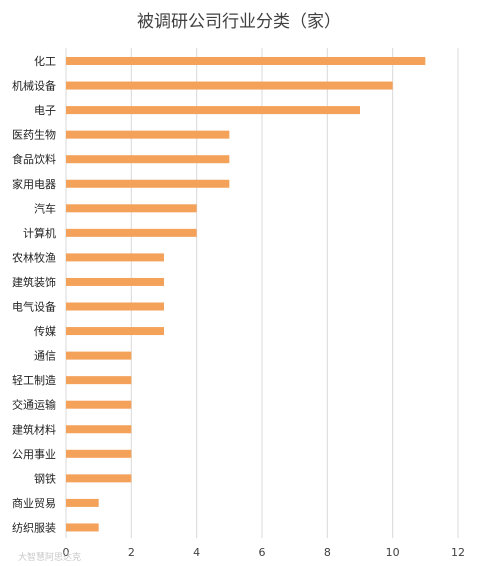 The height and width of the screenshot is (566, 478). I want to click on category-label: 纺织服装, so click(34, 527).